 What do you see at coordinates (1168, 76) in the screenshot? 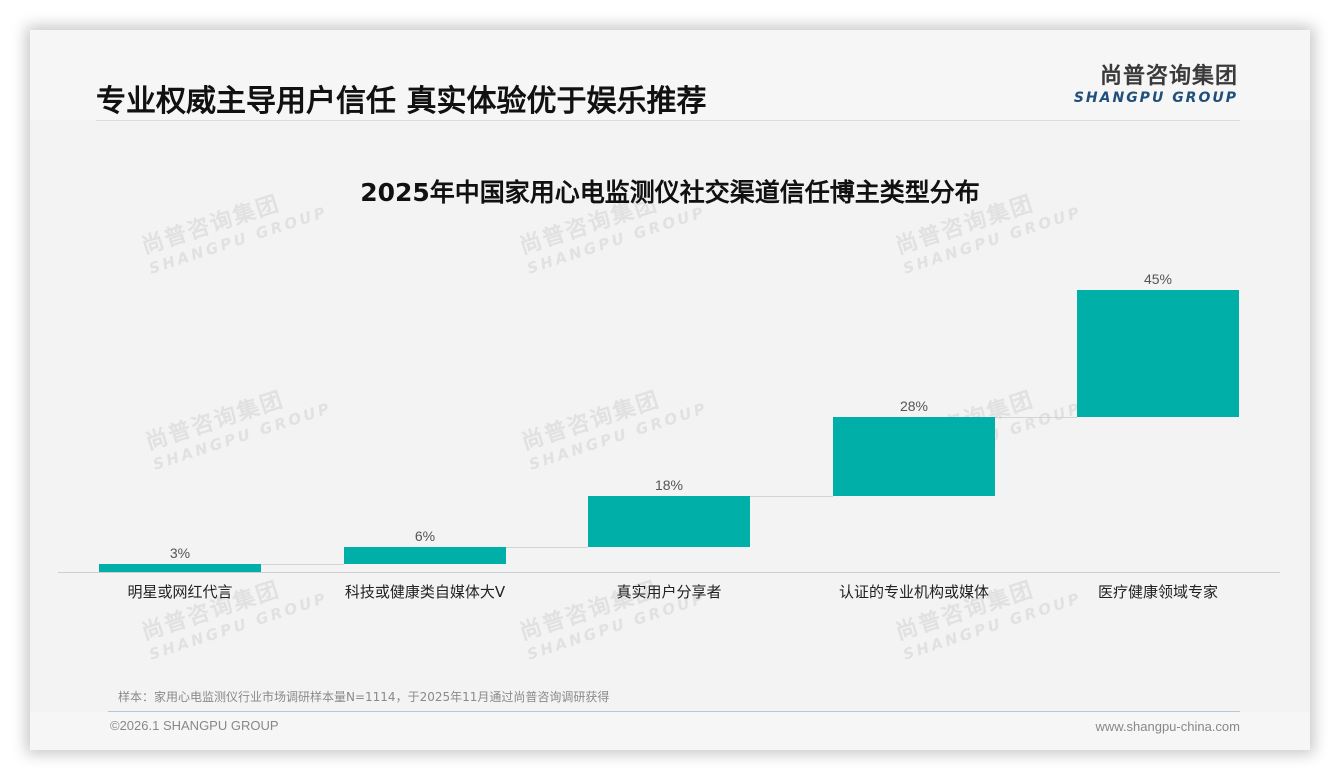
I see `logo-chinese: 尚普咨询集团` at bounding box center [1168, 76].